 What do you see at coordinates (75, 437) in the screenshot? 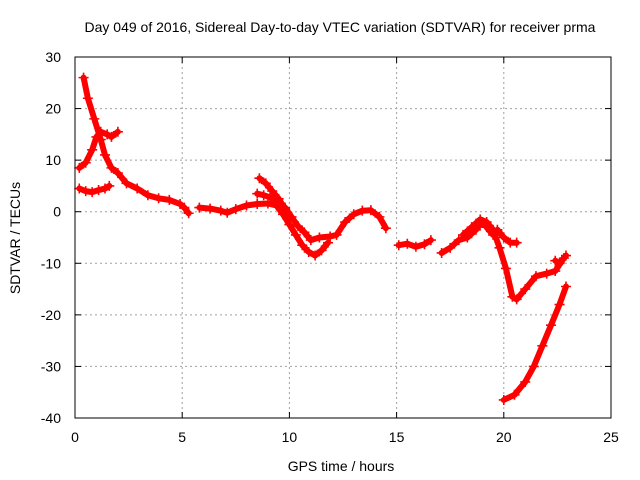
I see `x-tick-label: 0` at bounding box center [75, 437].